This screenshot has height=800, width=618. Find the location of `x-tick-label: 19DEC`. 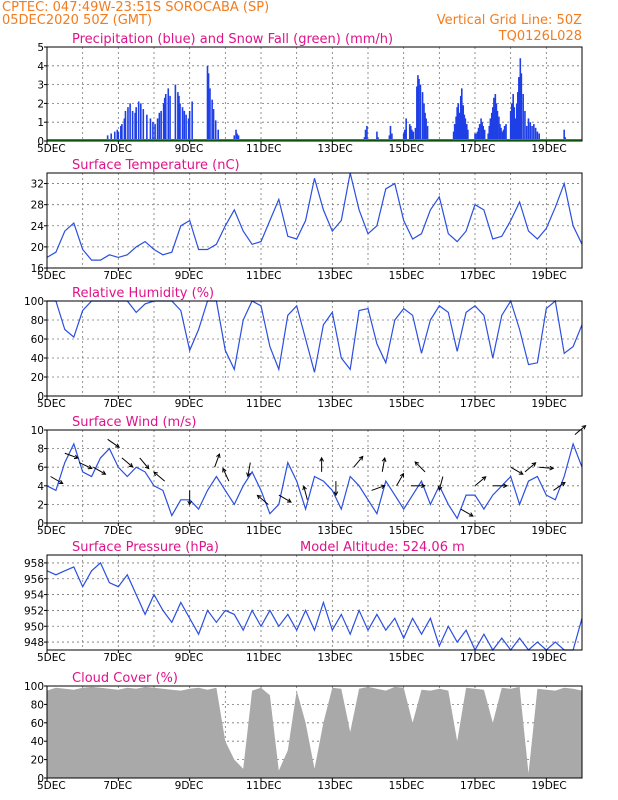

x-tick-label: 19DEC is located at coordinates (548, 531).